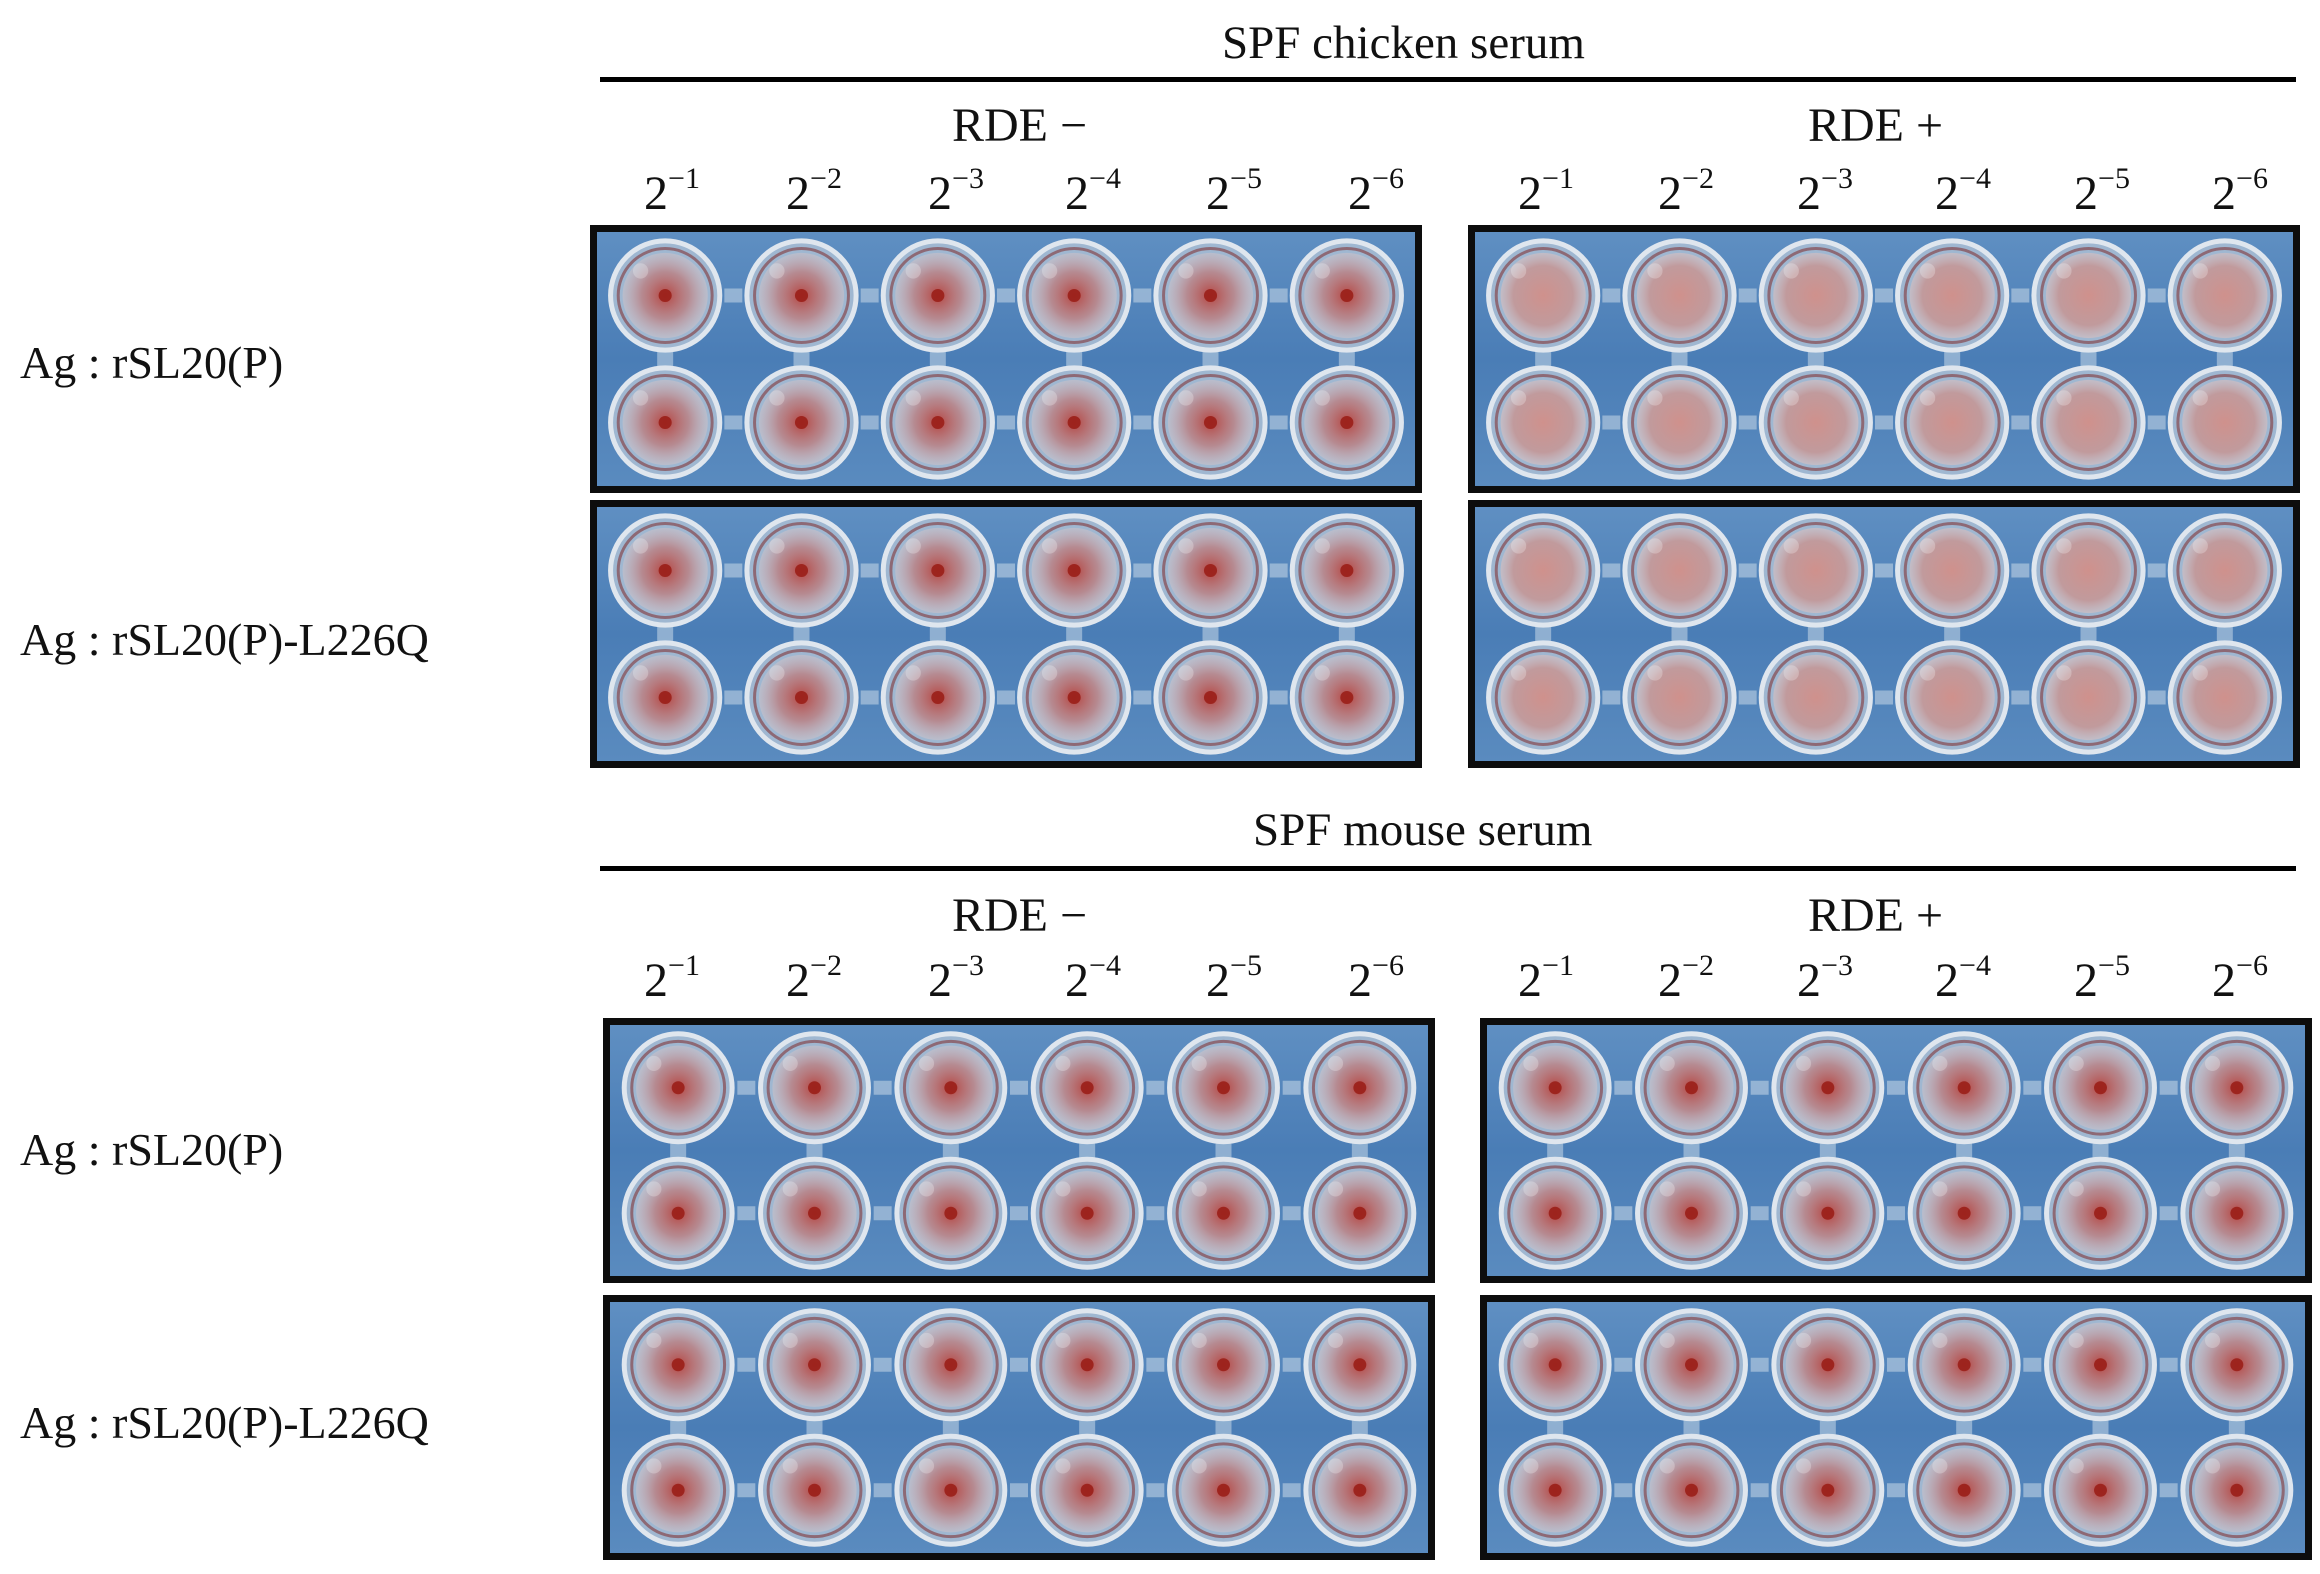 This screenshot has width=2320, height=1574. I want to click on section-title-chicken: SPF chicken serum, so click(1403, 43).